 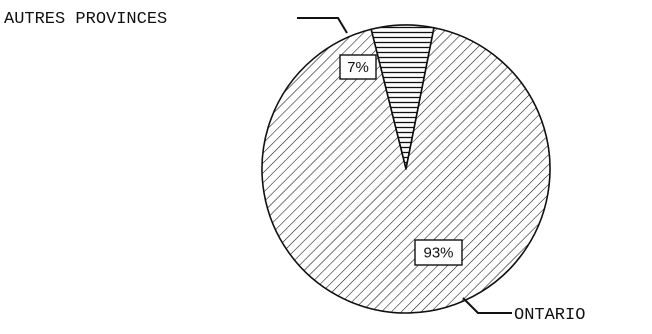 I want to click on pie-label-autres-provinces: 7%, so click(x=358, y=67).